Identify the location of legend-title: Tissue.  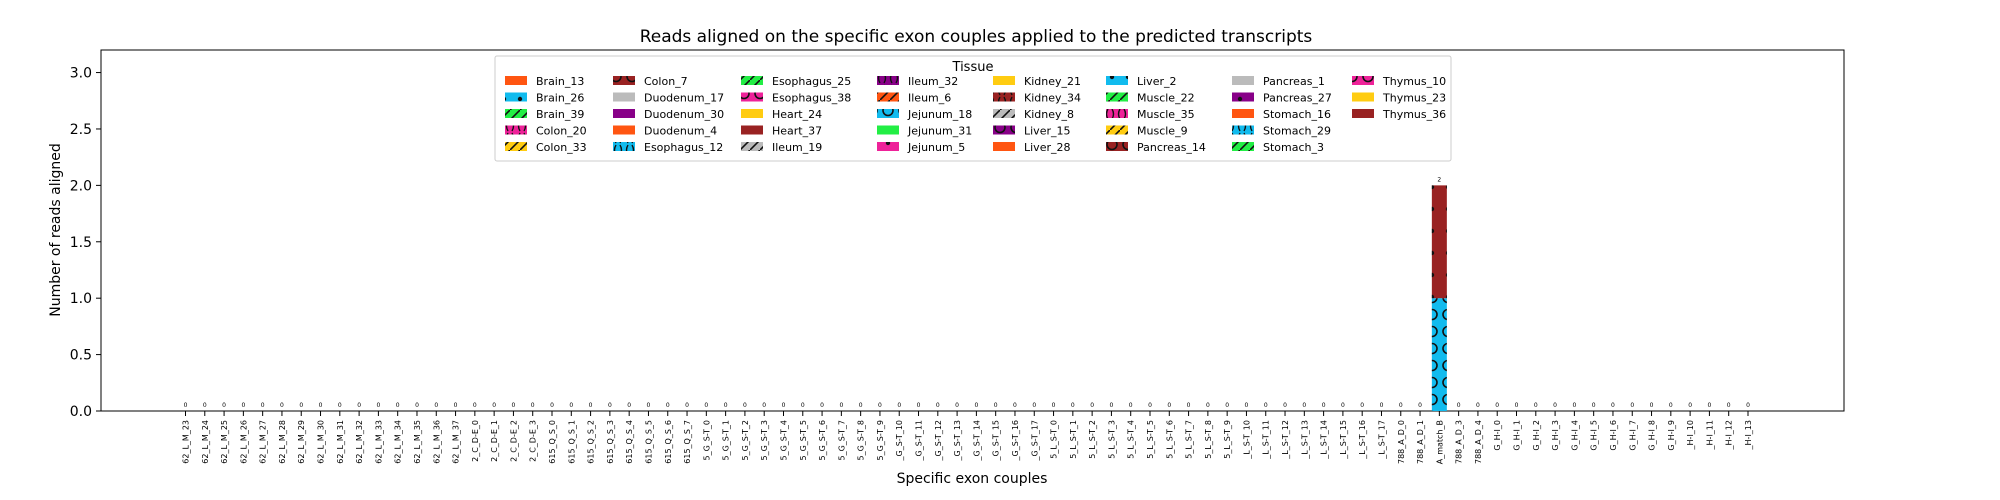
(973, 67).